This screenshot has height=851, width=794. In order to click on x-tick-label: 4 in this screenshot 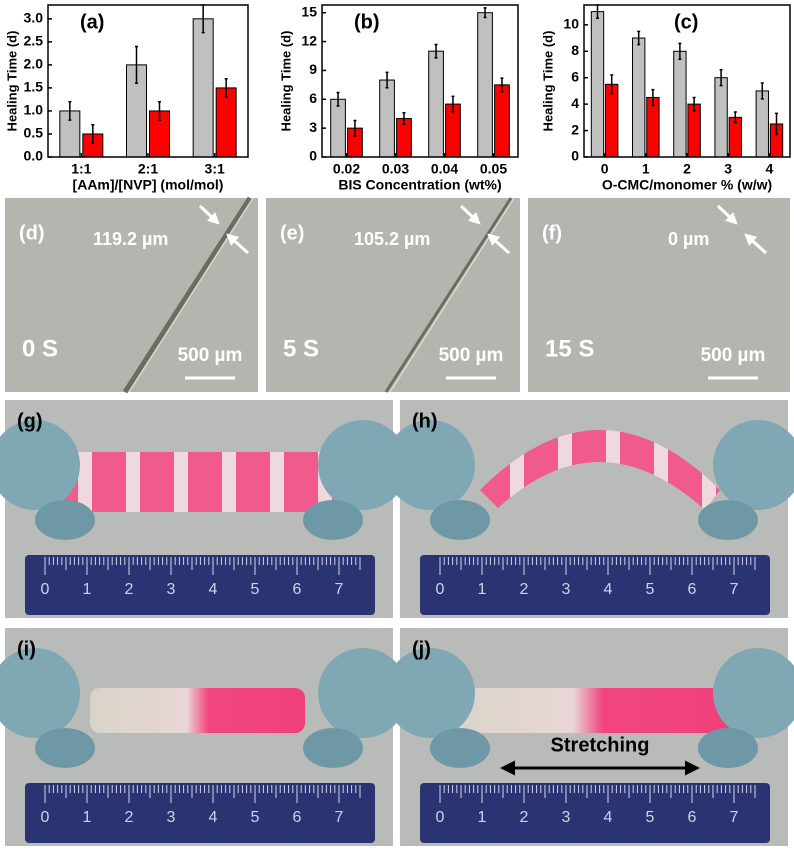, I will do `click(770, 169)`.